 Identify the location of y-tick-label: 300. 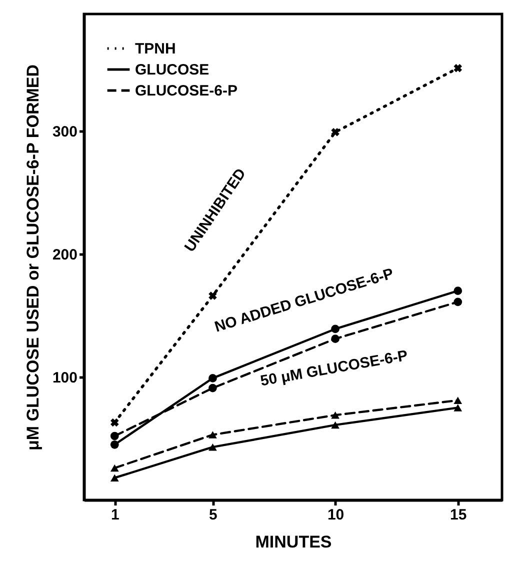
(65, 131).